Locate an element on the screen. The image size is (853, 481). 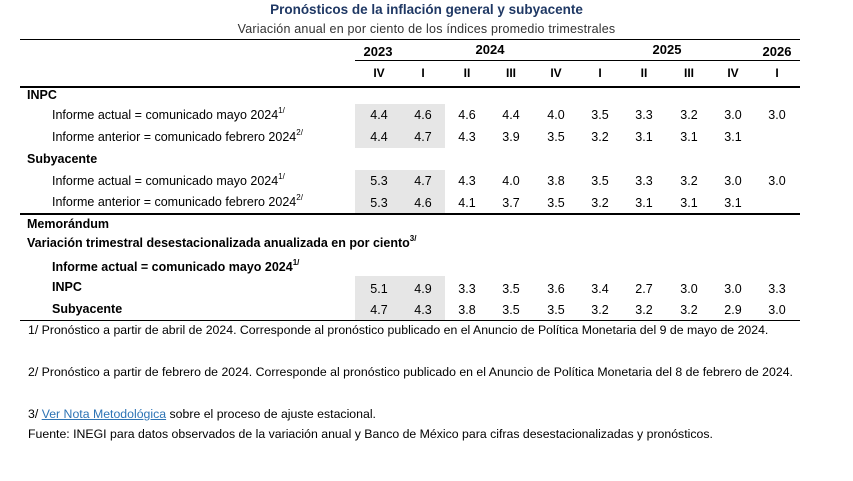
memorandum-rule is located at coordinates (410, 214).